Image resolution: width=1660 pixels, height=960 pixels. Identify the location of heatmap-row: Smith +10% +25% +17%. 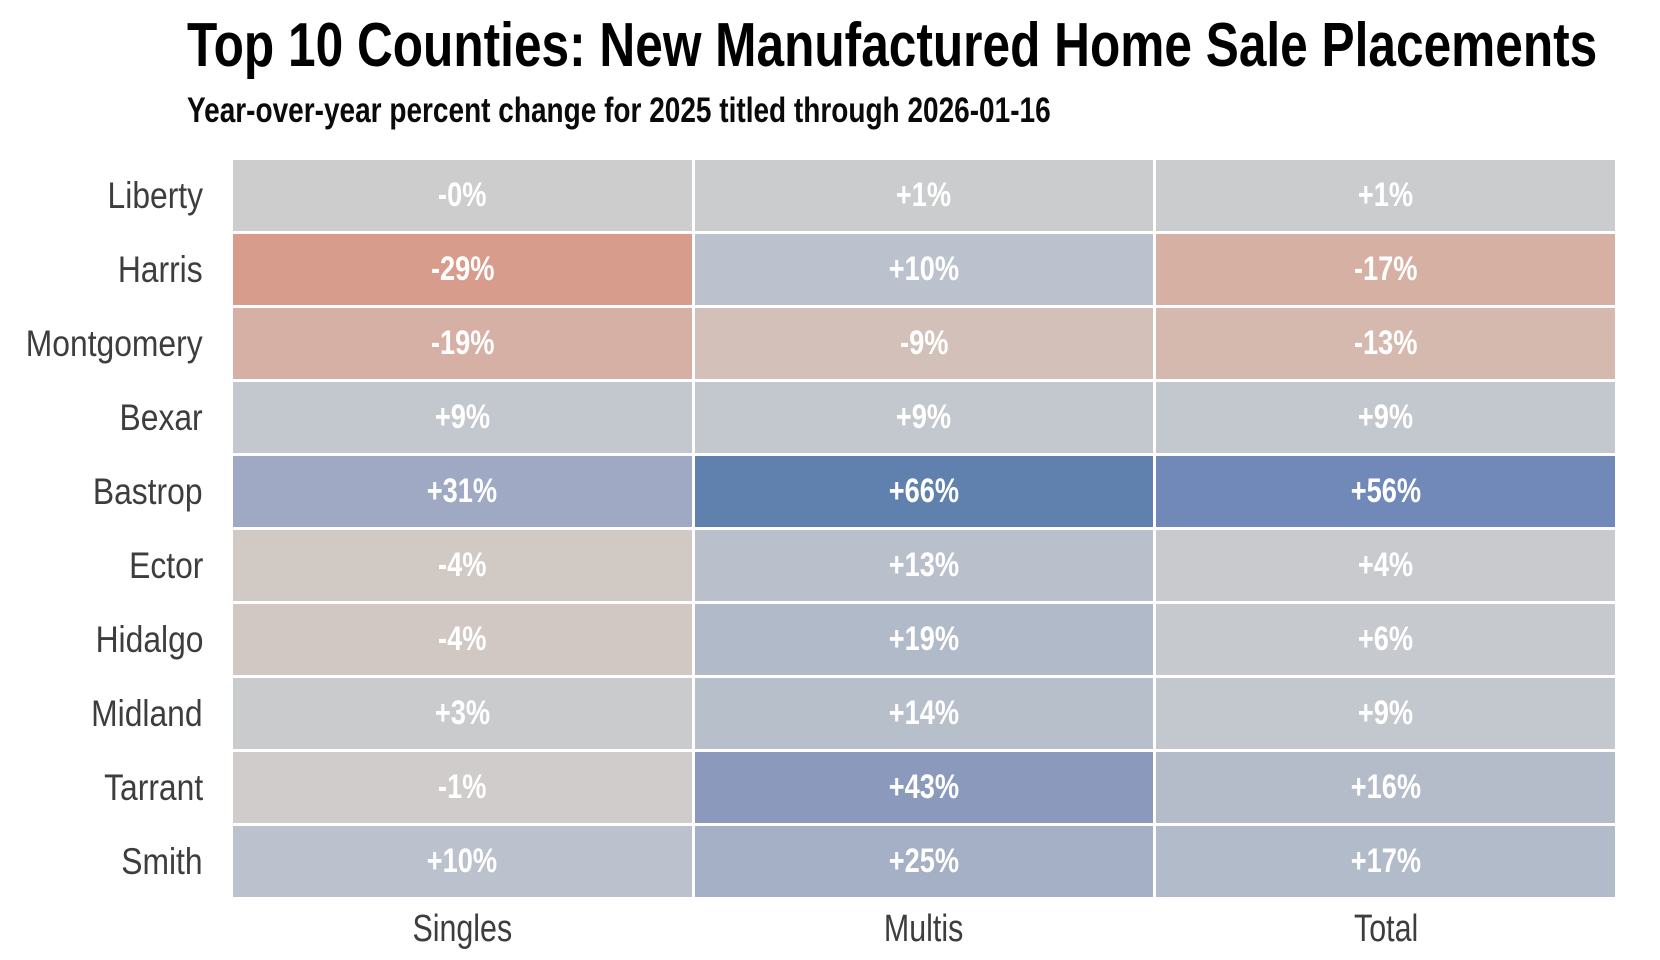
(830, 861).